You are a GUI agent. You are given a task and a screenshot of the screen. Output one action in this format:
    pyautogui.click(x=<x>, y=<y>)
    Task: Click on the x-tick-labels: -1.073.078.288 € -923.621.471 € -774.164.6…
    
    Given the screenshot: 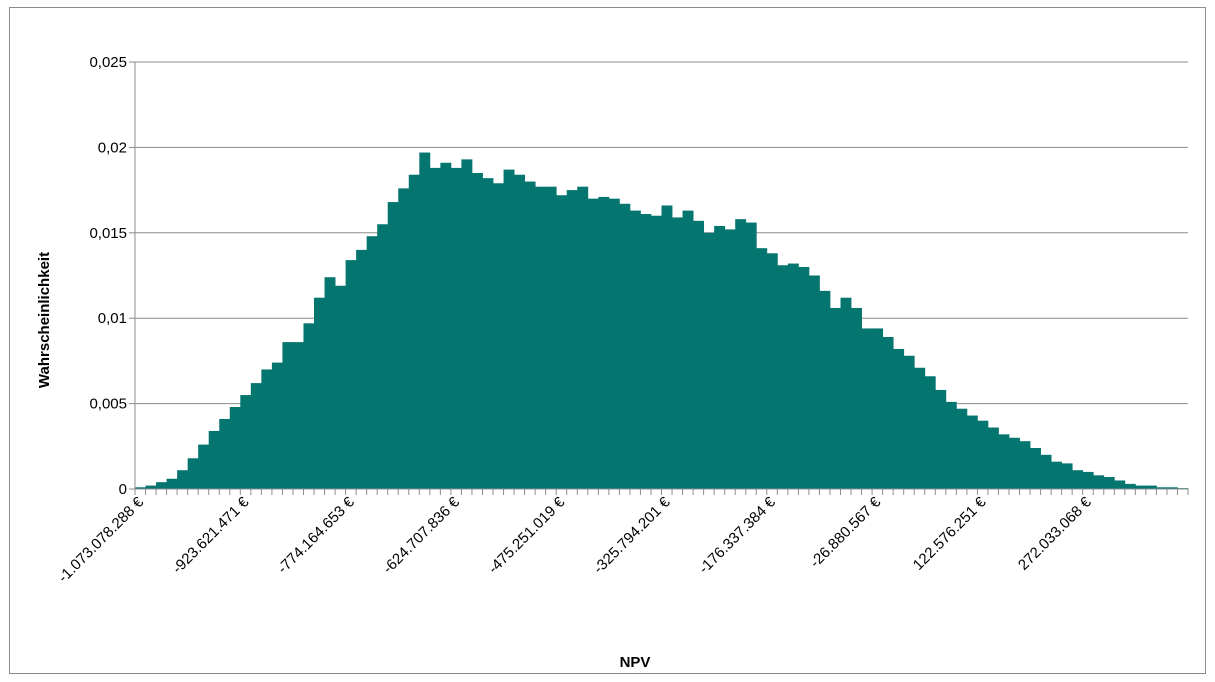 What is the action you would take?
    pyautogui.click(x=575, y=539)
    